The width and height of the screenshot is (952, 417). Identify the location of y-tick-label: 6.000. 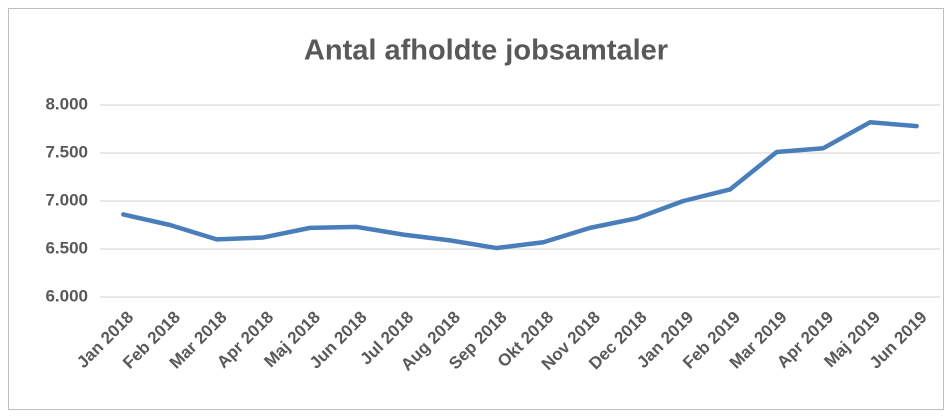
(66, 295).